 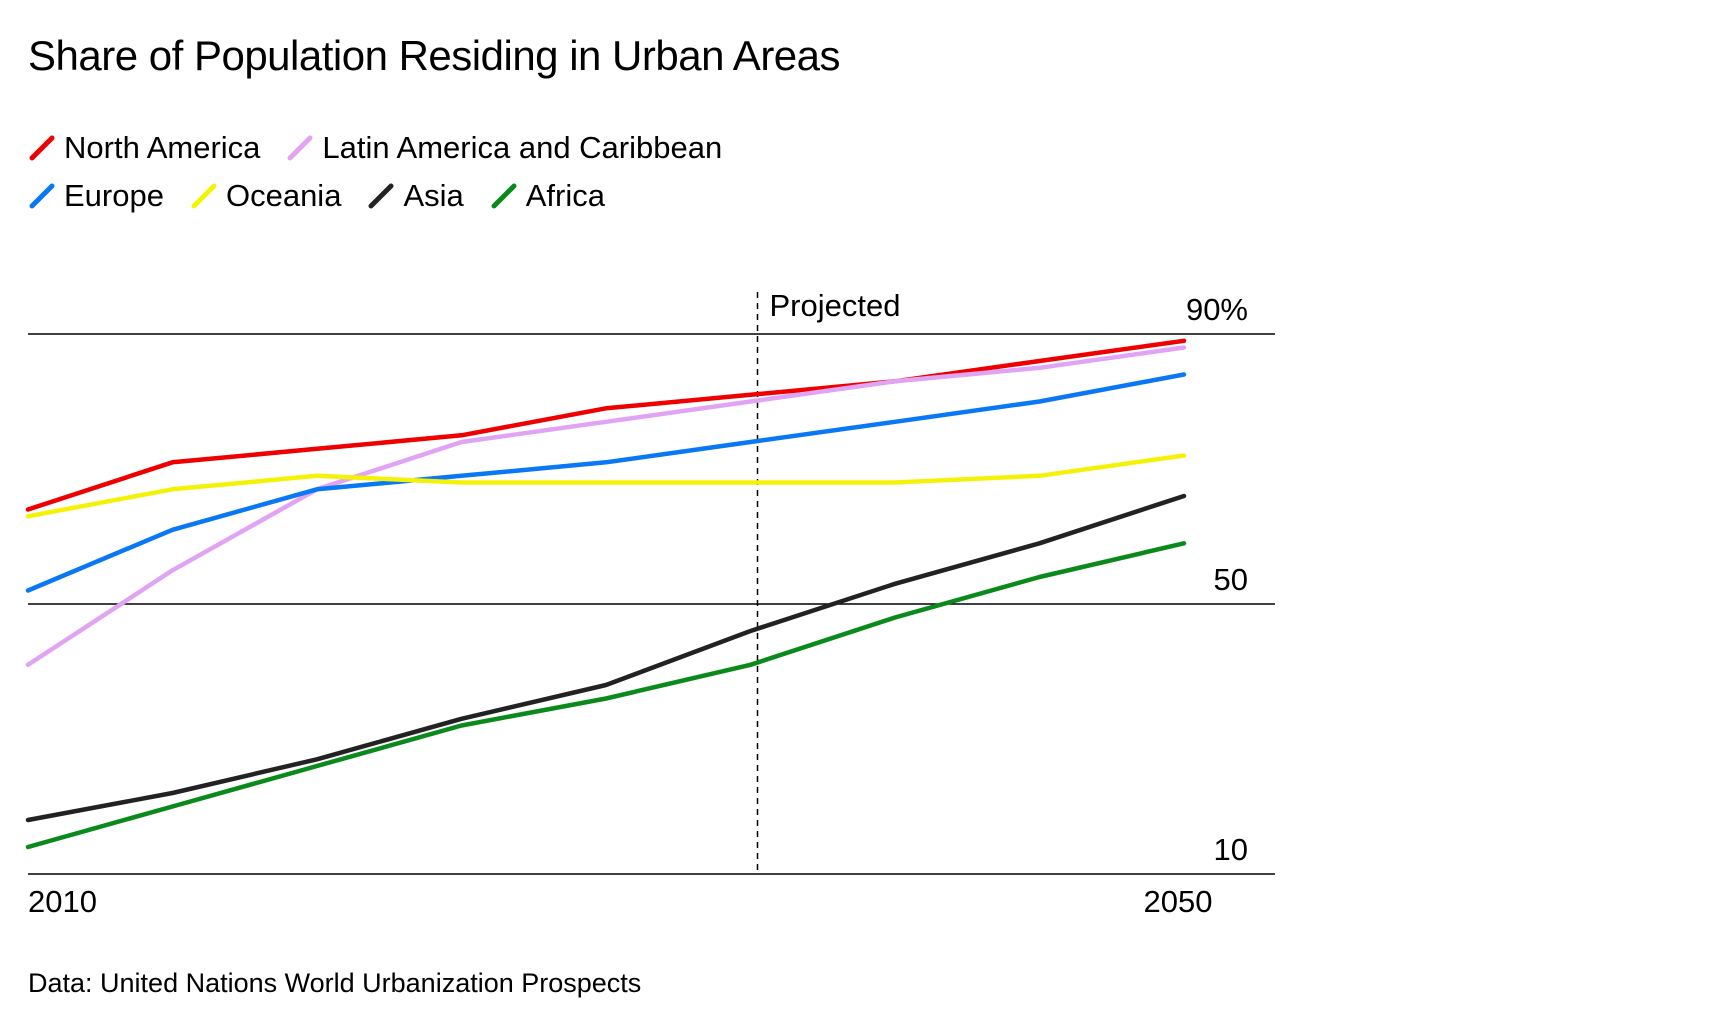 What do you see at coordinates (835, 305) in the screenshot?
I see `projection-label: Projected` at bounding box center [835, 305].